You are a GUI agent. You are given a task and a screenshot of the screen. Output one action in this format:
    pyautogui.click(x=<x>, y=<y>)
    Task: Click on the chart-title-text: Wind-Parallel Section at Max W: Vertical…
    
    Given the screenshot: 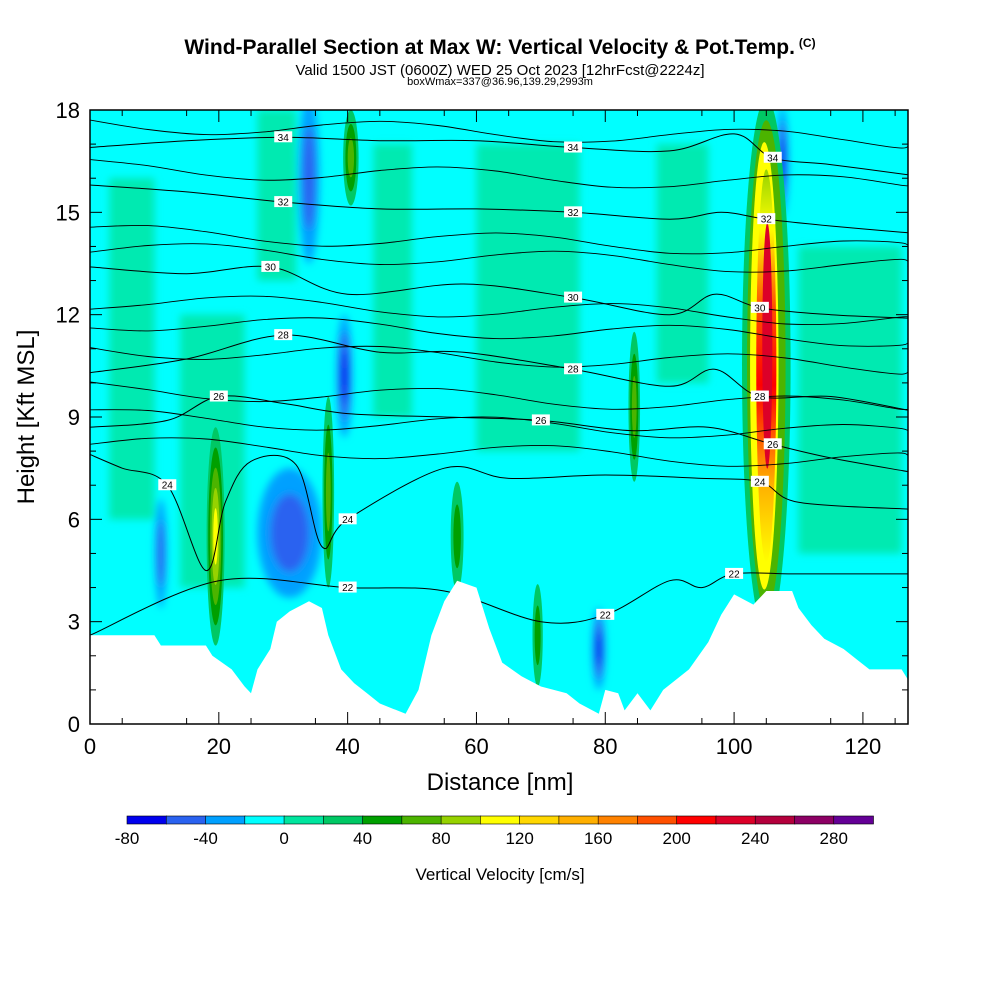 What is the action you would take?
    pyautogui.click(x=489, y=47)
    